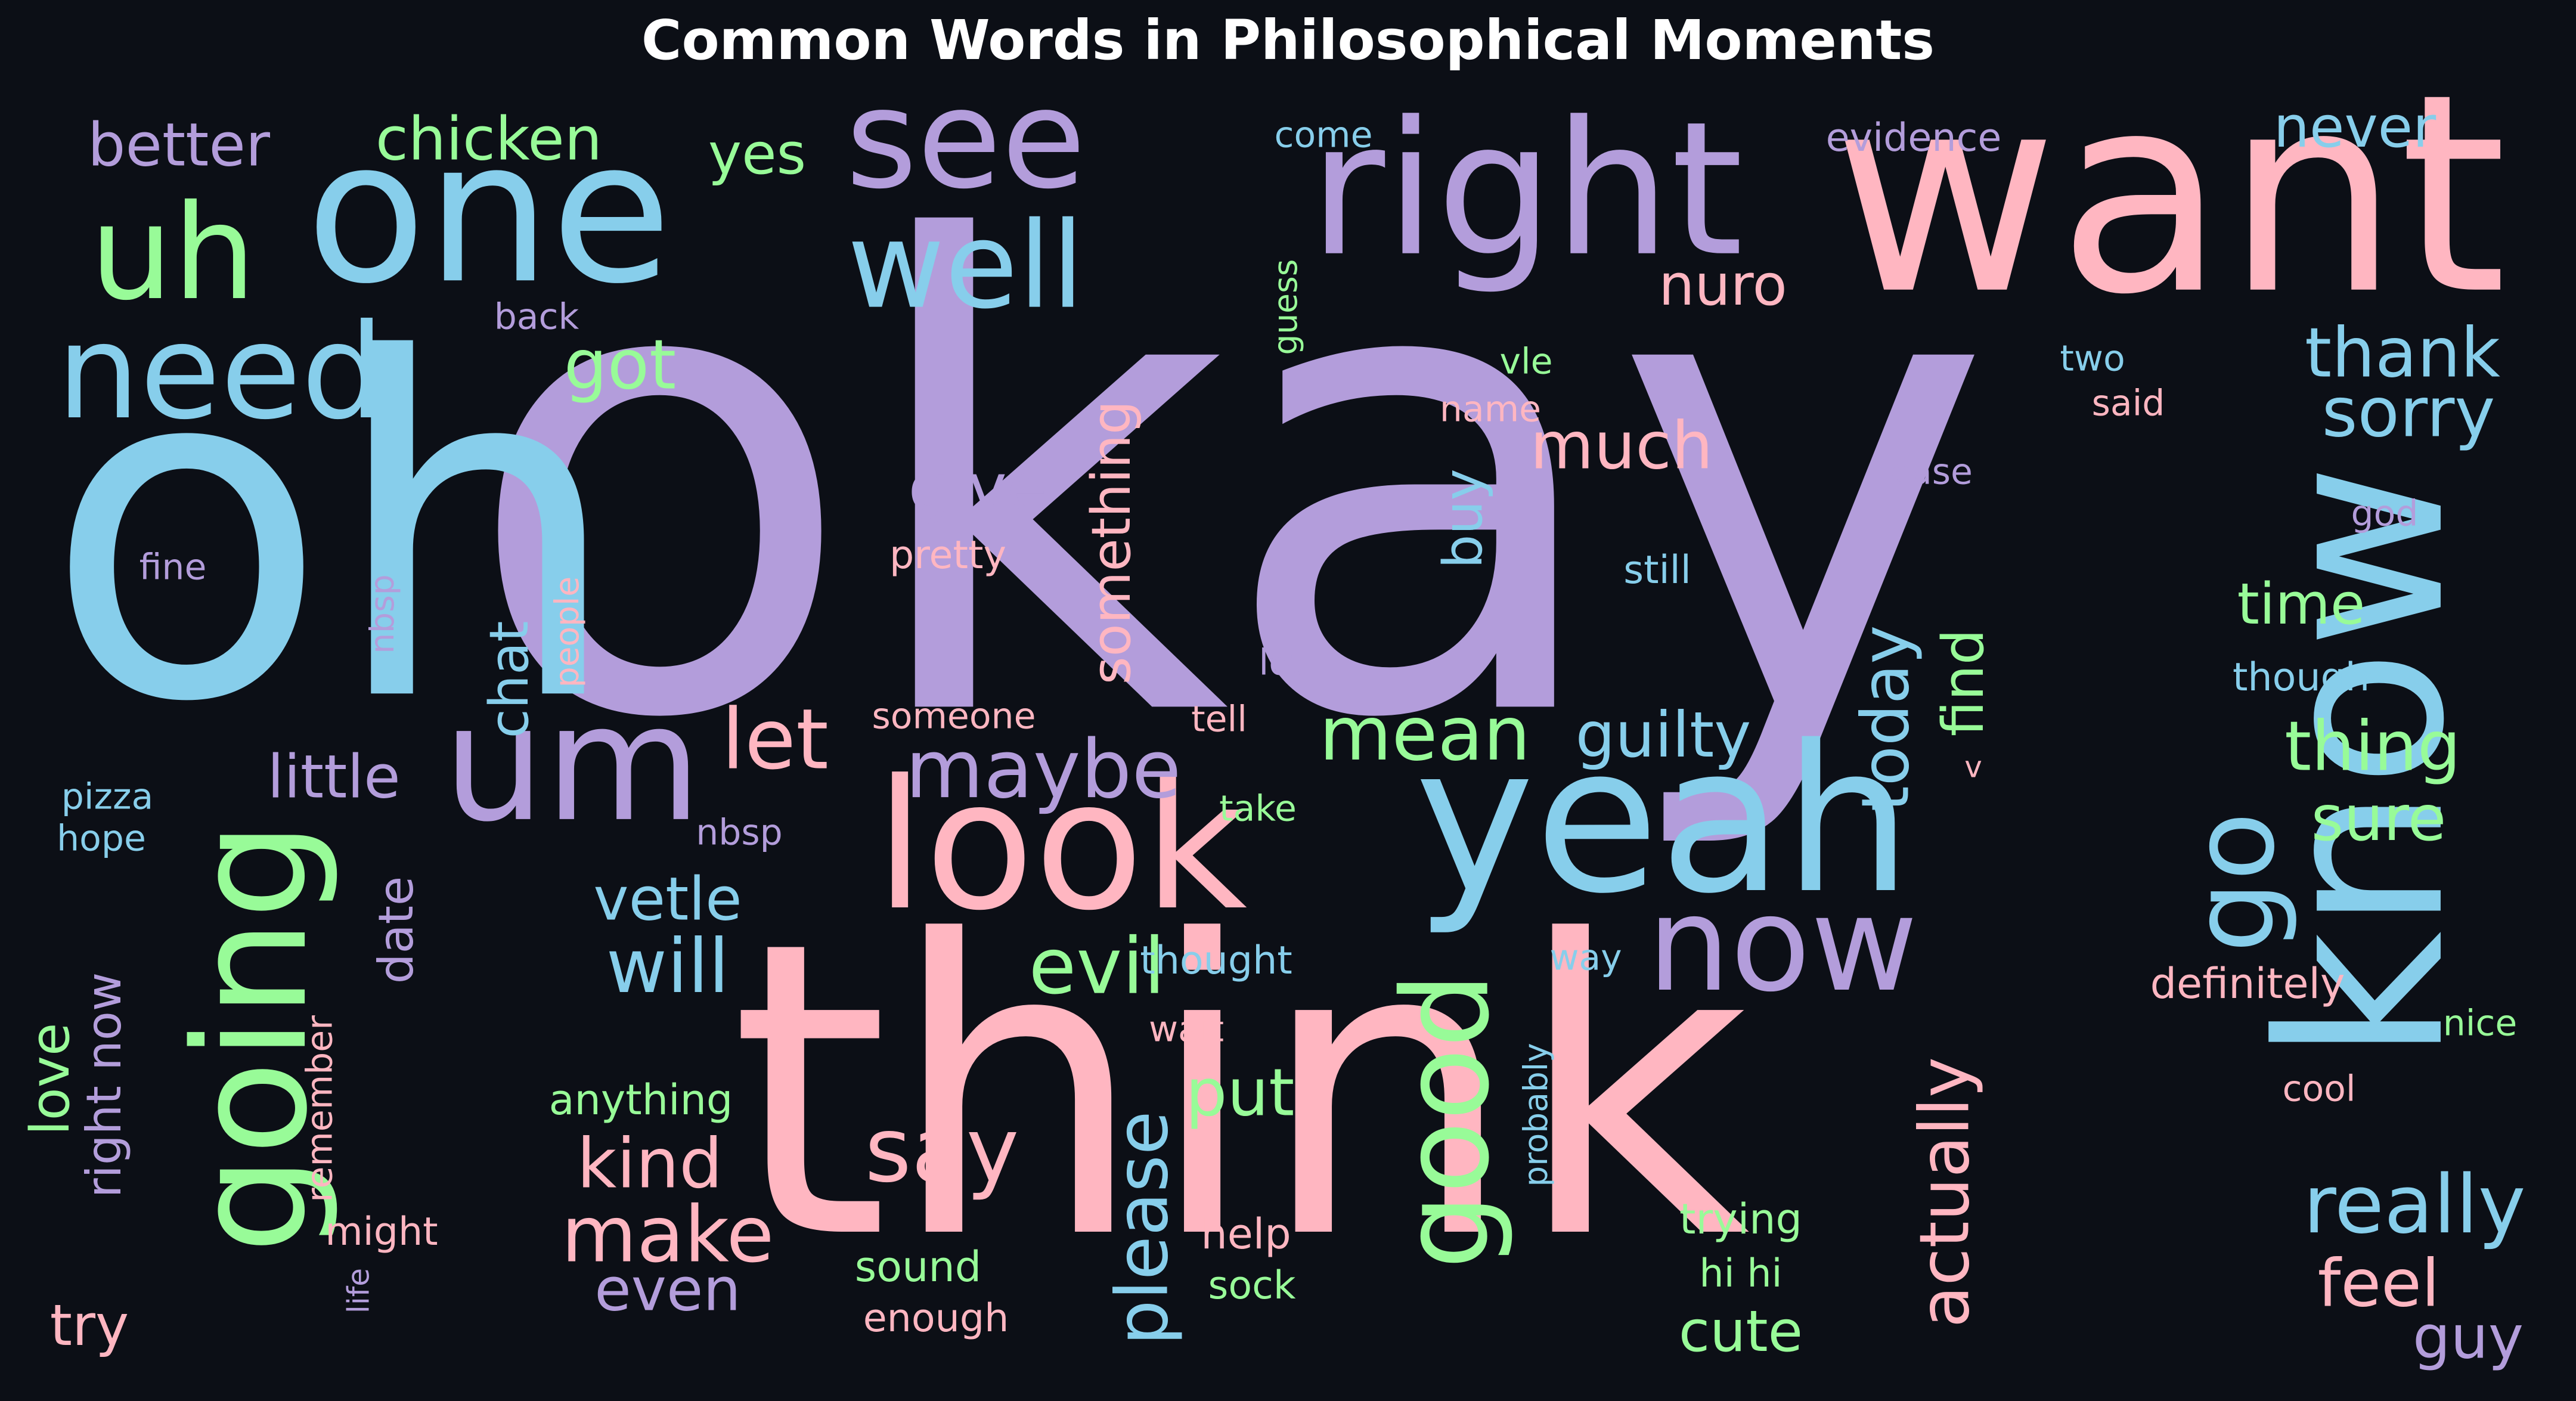 This screenshot has width=2576, height=1401. I want to click on word-evil: evil, so click(1096, 967).